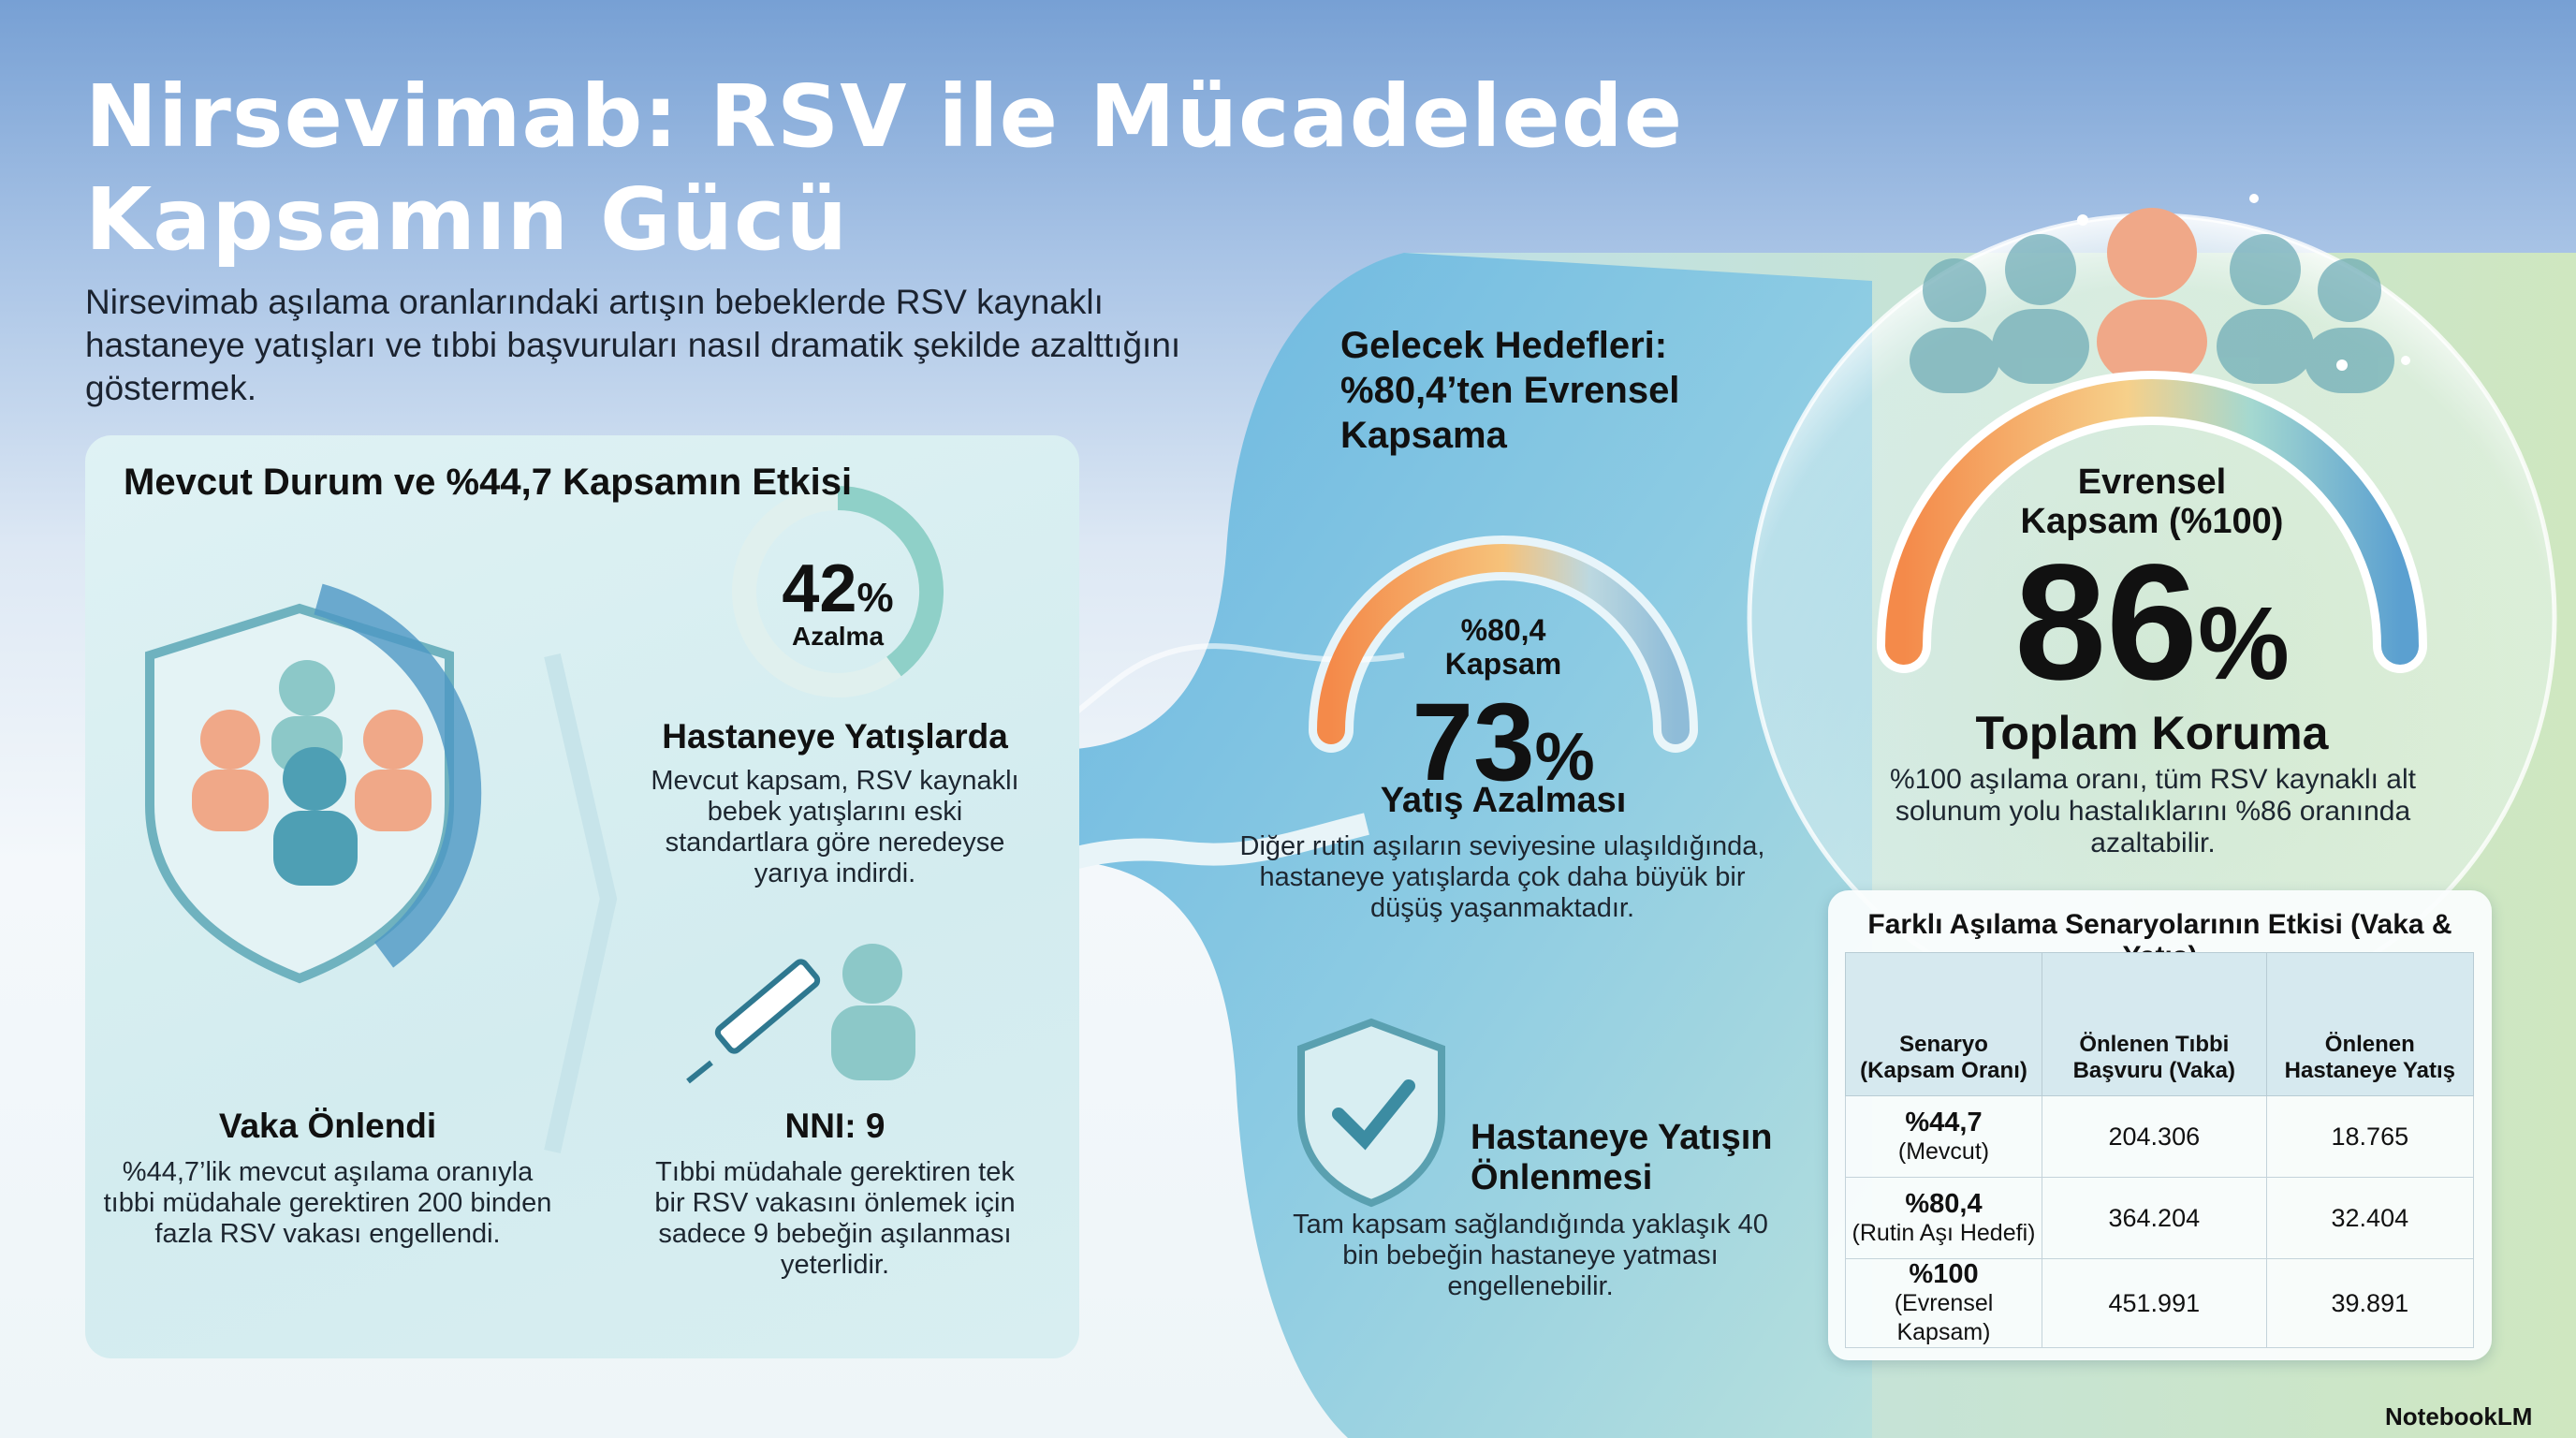  I want to click on cell: %80,4 (Rutin Aşı Hedefi), so click(1943, 1218).